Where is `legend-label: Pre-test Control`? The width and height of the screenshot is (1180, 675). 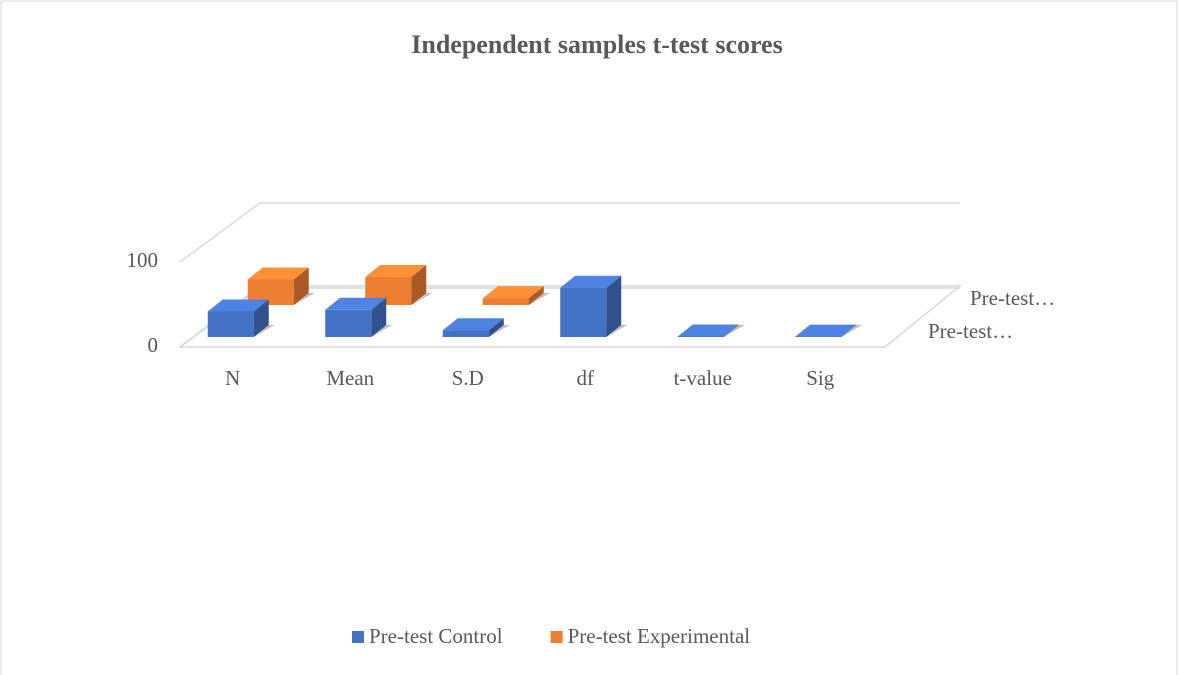 legend-label: Pre-test Control is located at coordinates (436, 636).